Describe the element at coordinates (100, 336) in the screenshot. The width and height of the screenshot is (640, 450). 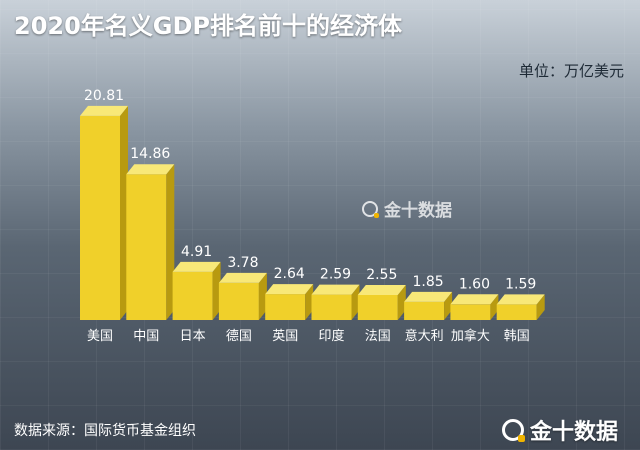
I see `category-label: 美国` at that location.